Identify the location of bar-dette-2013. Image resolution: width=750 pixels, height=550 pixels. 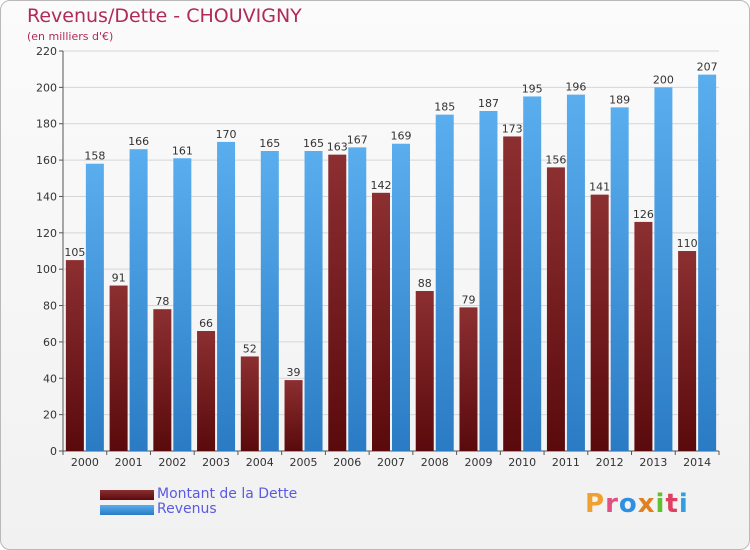
(643, 336).